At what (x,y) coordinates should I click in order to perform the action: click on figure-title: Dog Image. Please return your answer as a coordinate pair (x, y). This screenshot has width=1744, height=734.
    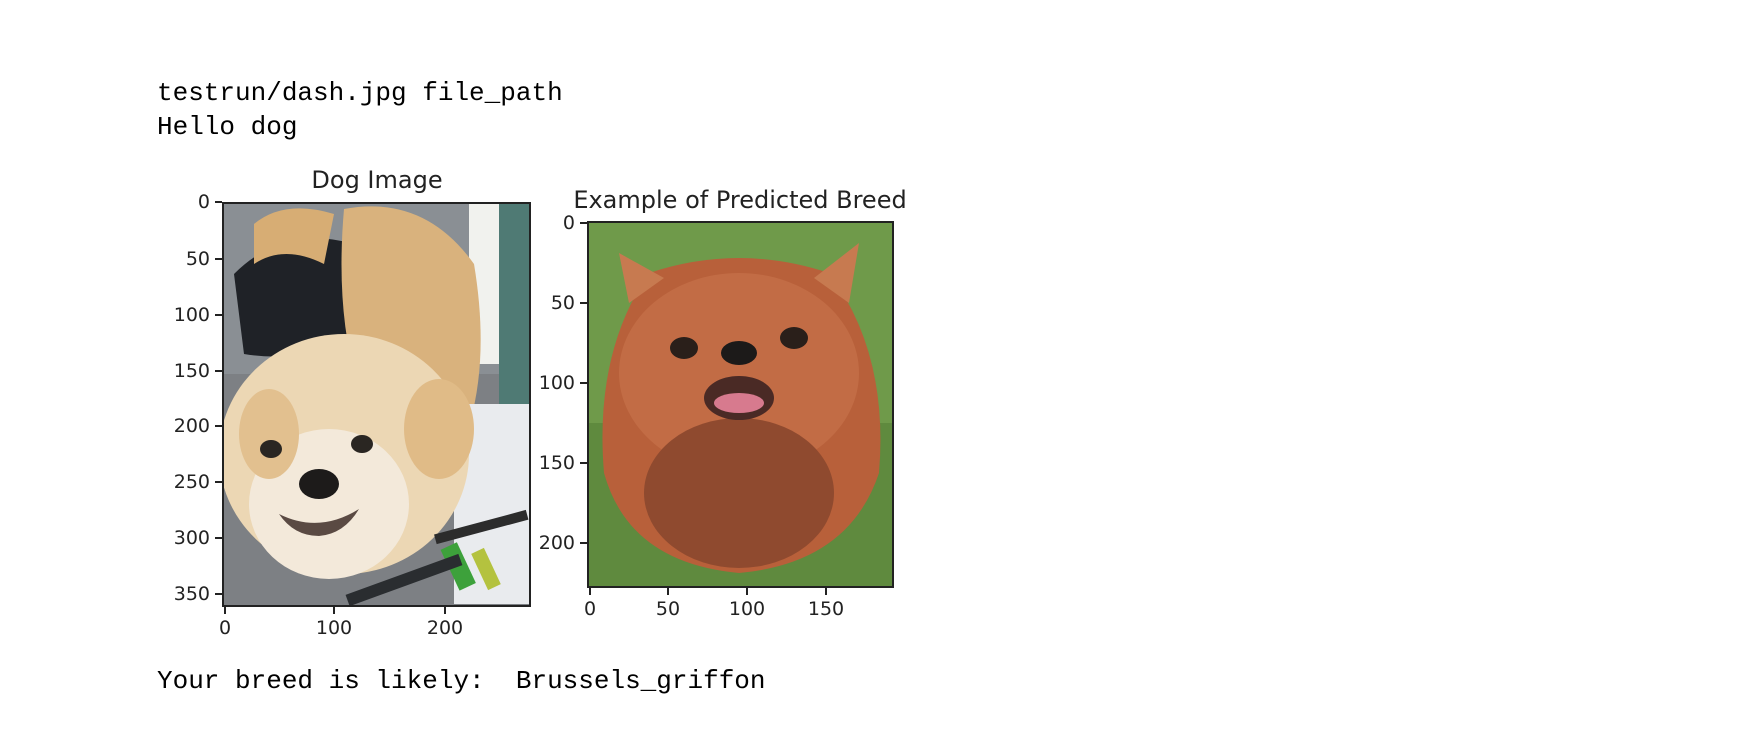
    Looking at the image, I should click on (377, 180).